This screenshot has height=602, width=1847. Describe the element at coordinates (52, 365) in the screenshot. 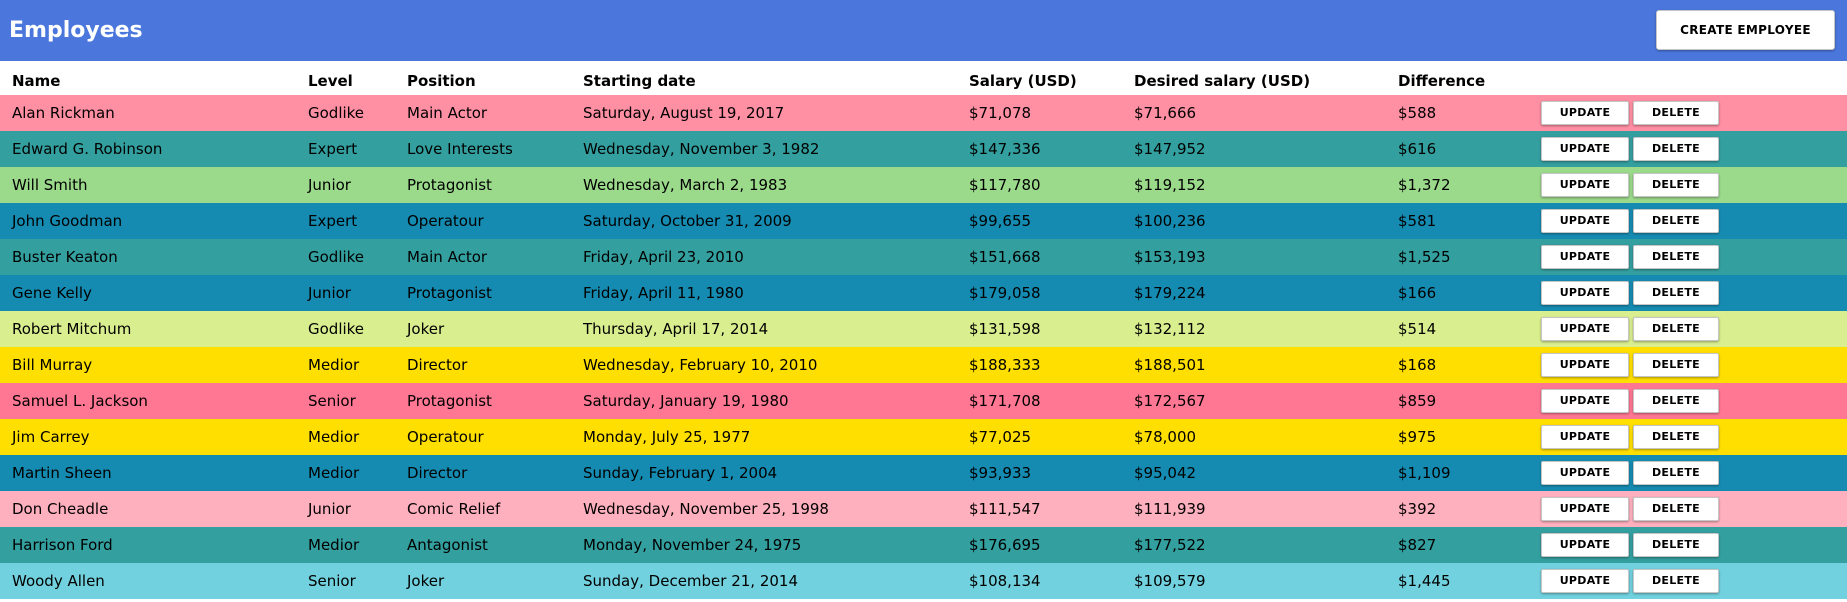

I see `cell-name: Bill Murray` at that location.